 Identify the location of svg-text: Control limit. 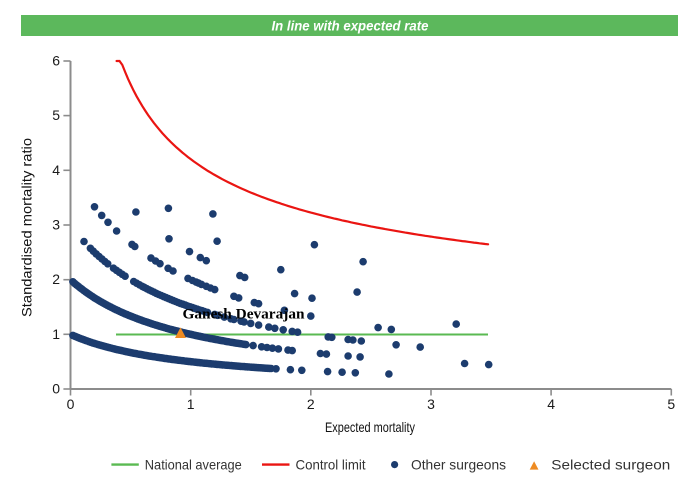
(331, 465).